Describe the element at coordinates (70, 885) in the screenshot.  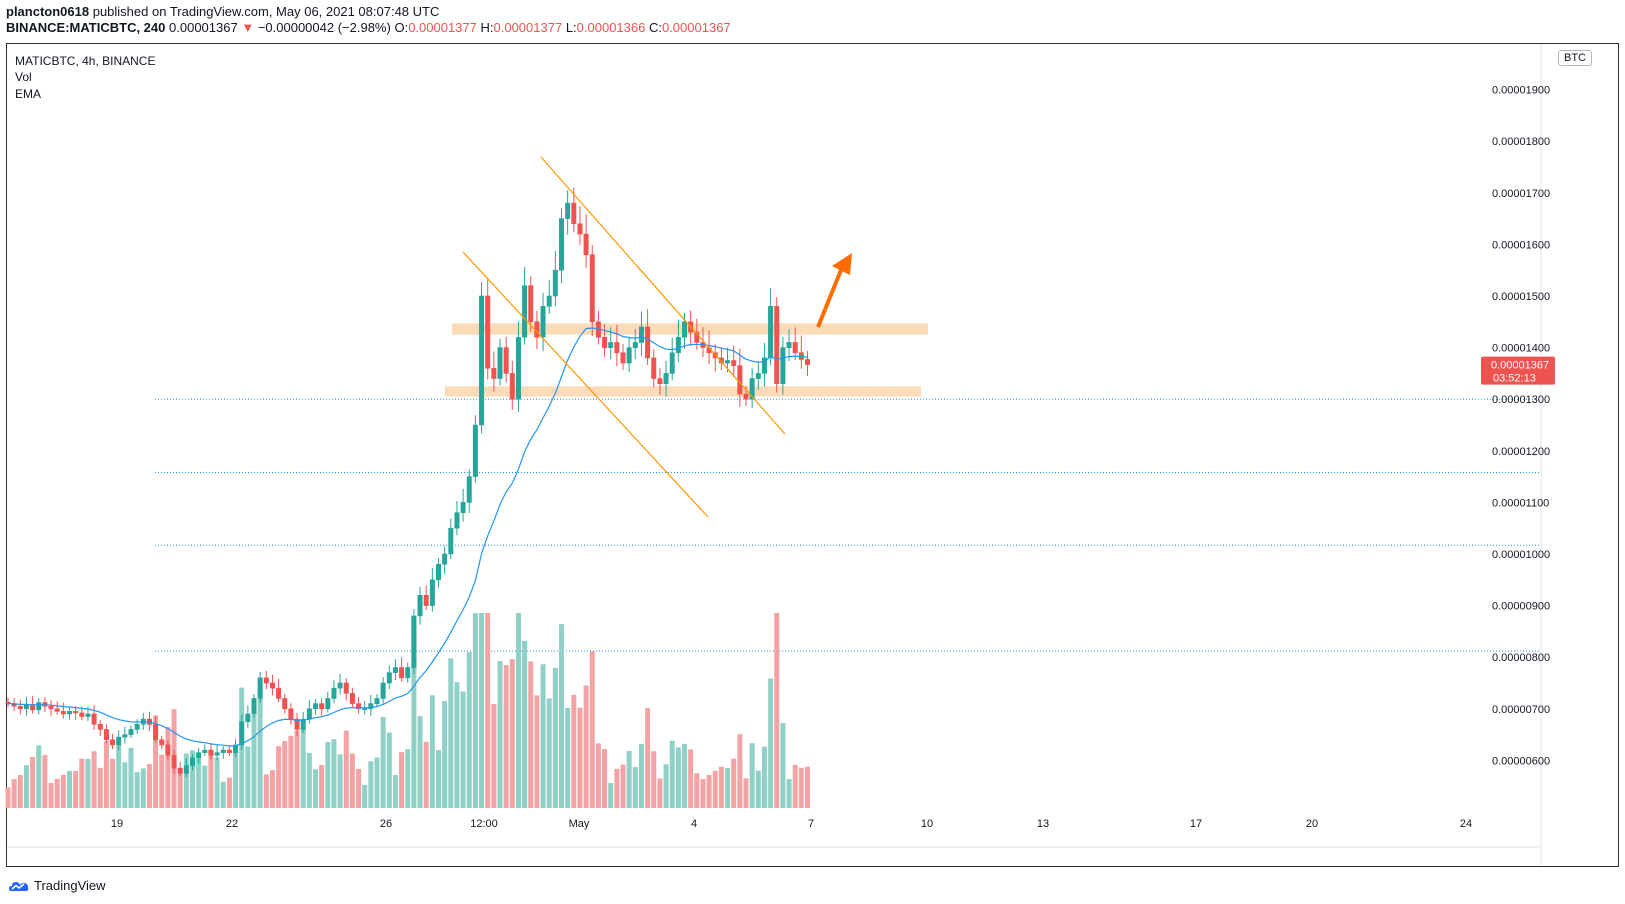
I see `brand-name: TradingView` at that location.